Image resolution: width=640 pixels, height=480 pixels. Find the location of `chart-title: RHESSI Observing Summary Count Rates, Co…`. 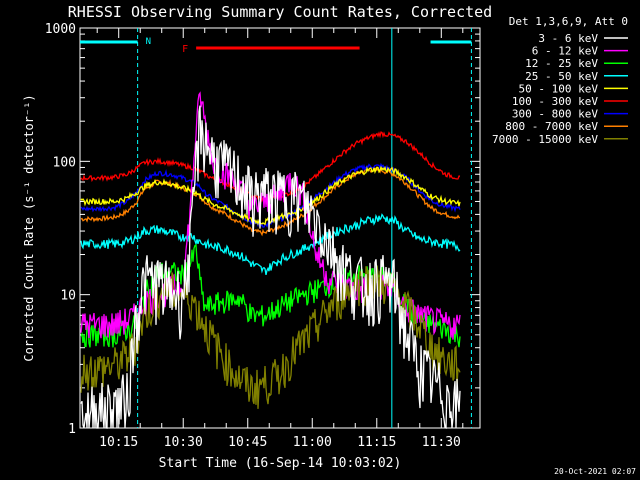

chart-title: RHESSI Observing Summary Count Rates, Co… is located at coordinates (280, 12).